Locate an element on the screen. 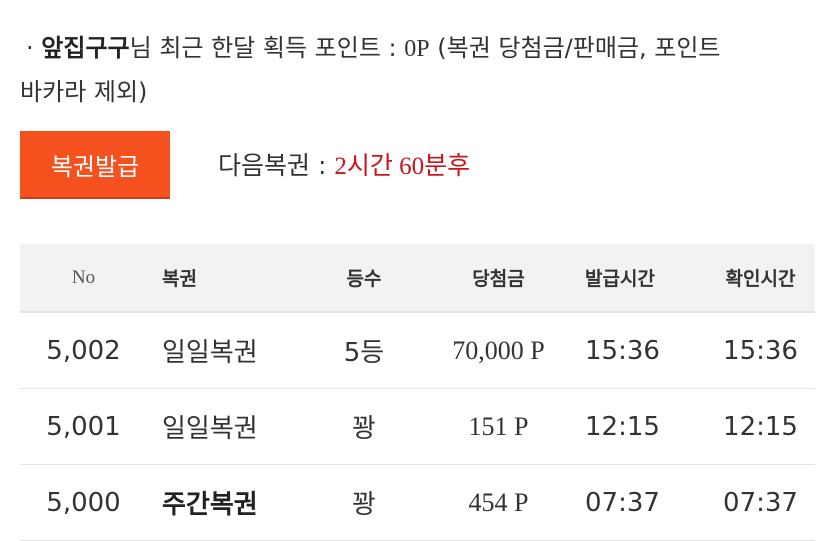 Image resolution: width=835 pixels, height=541 pixels. header-prize: 당첨금 is located at coordinates (498, 278).